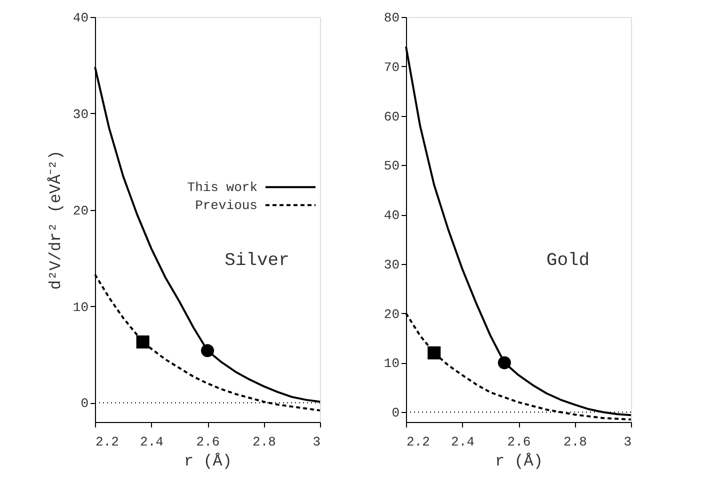  Describe the element at coordinates (226, 206) in the screenshot. I see `legend-label: Previous` at that location.